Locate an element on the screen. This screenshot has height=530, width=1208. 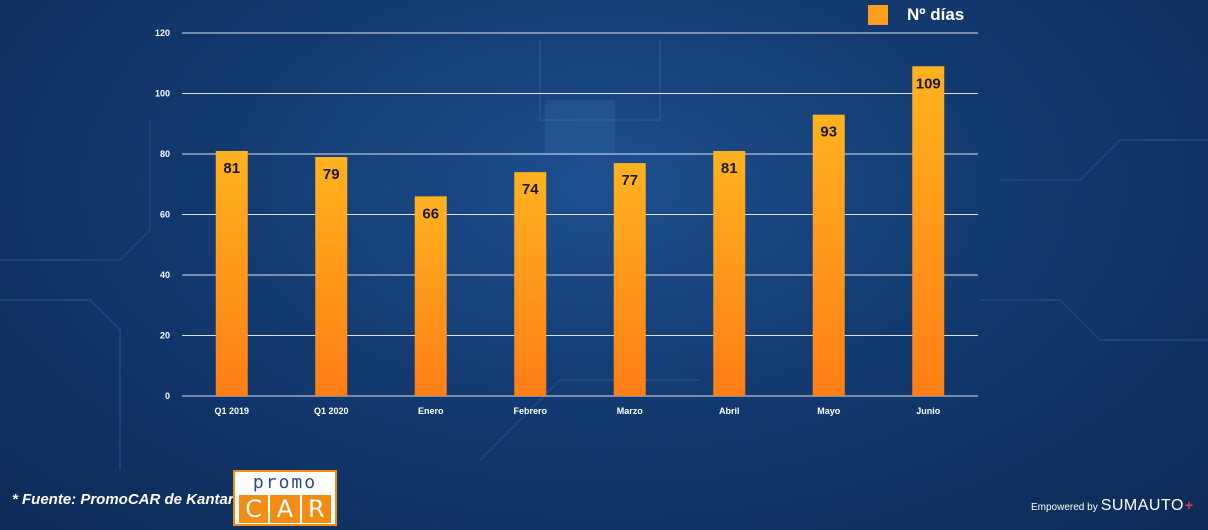
data-label: 93 is located at coordinates (828, 132).